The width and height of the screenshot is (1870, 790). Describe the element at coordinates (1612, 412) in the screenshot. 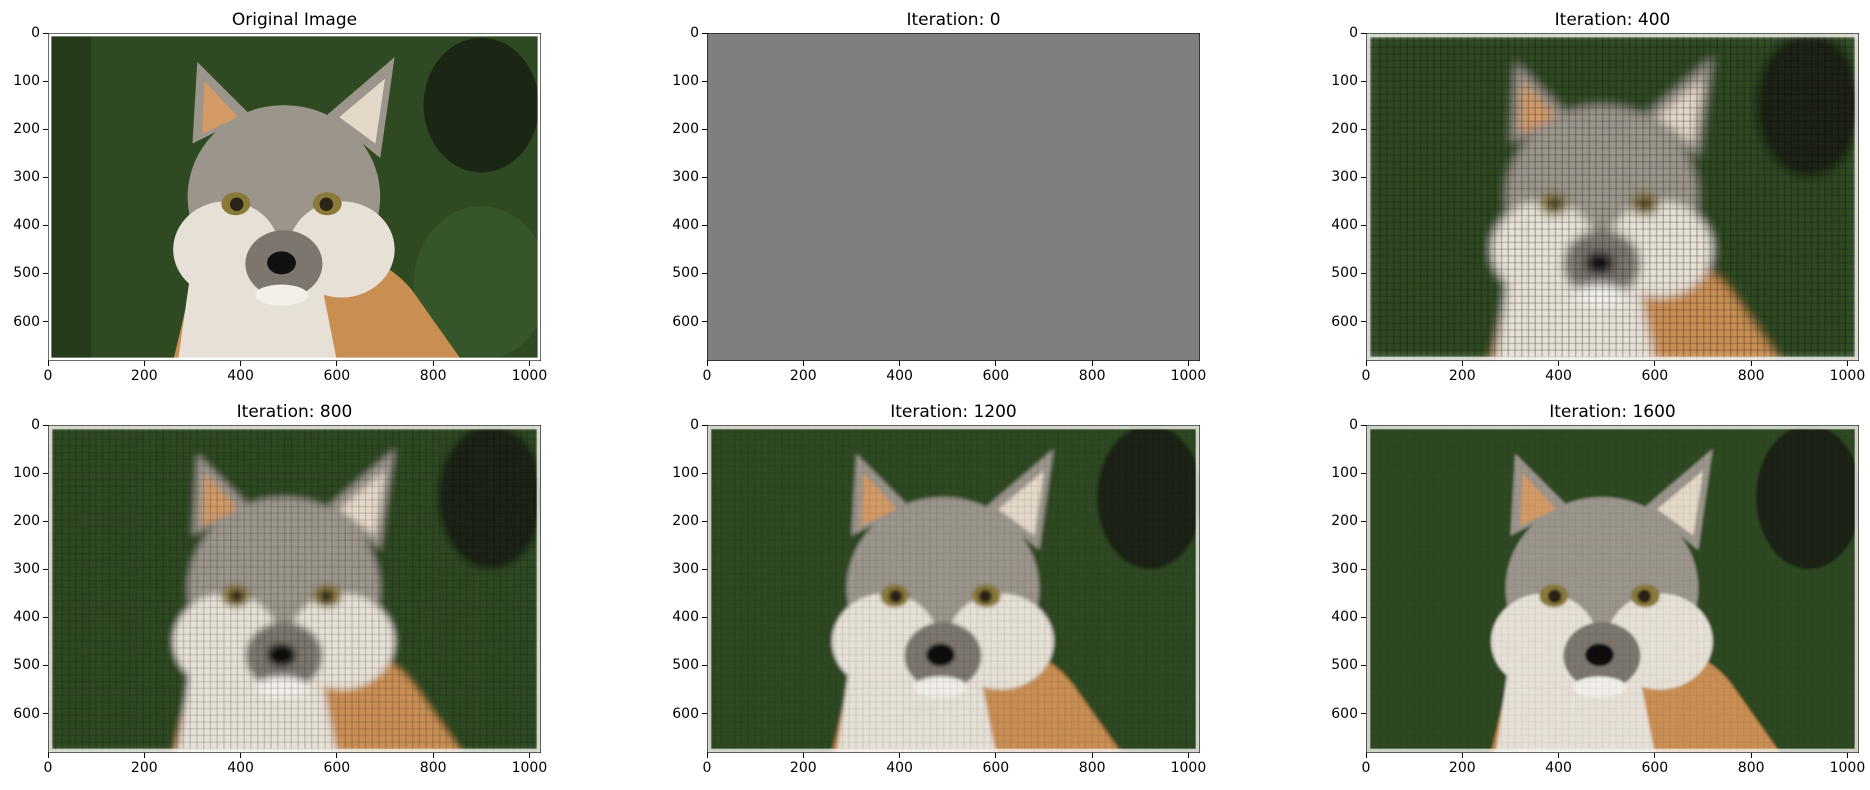

I see `panel-title: Iteration: 1600` at that location.